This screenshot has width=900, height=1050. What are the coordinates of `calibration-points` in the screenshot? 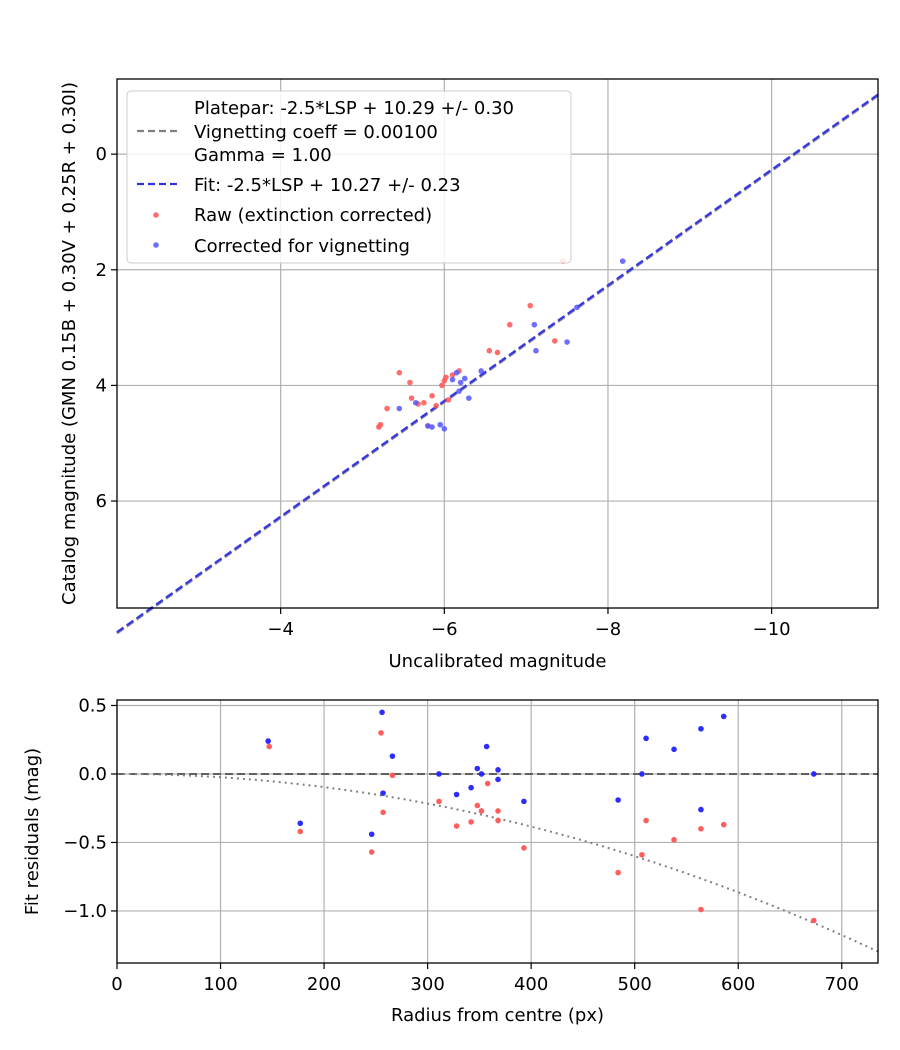 It's located at (501, 345).